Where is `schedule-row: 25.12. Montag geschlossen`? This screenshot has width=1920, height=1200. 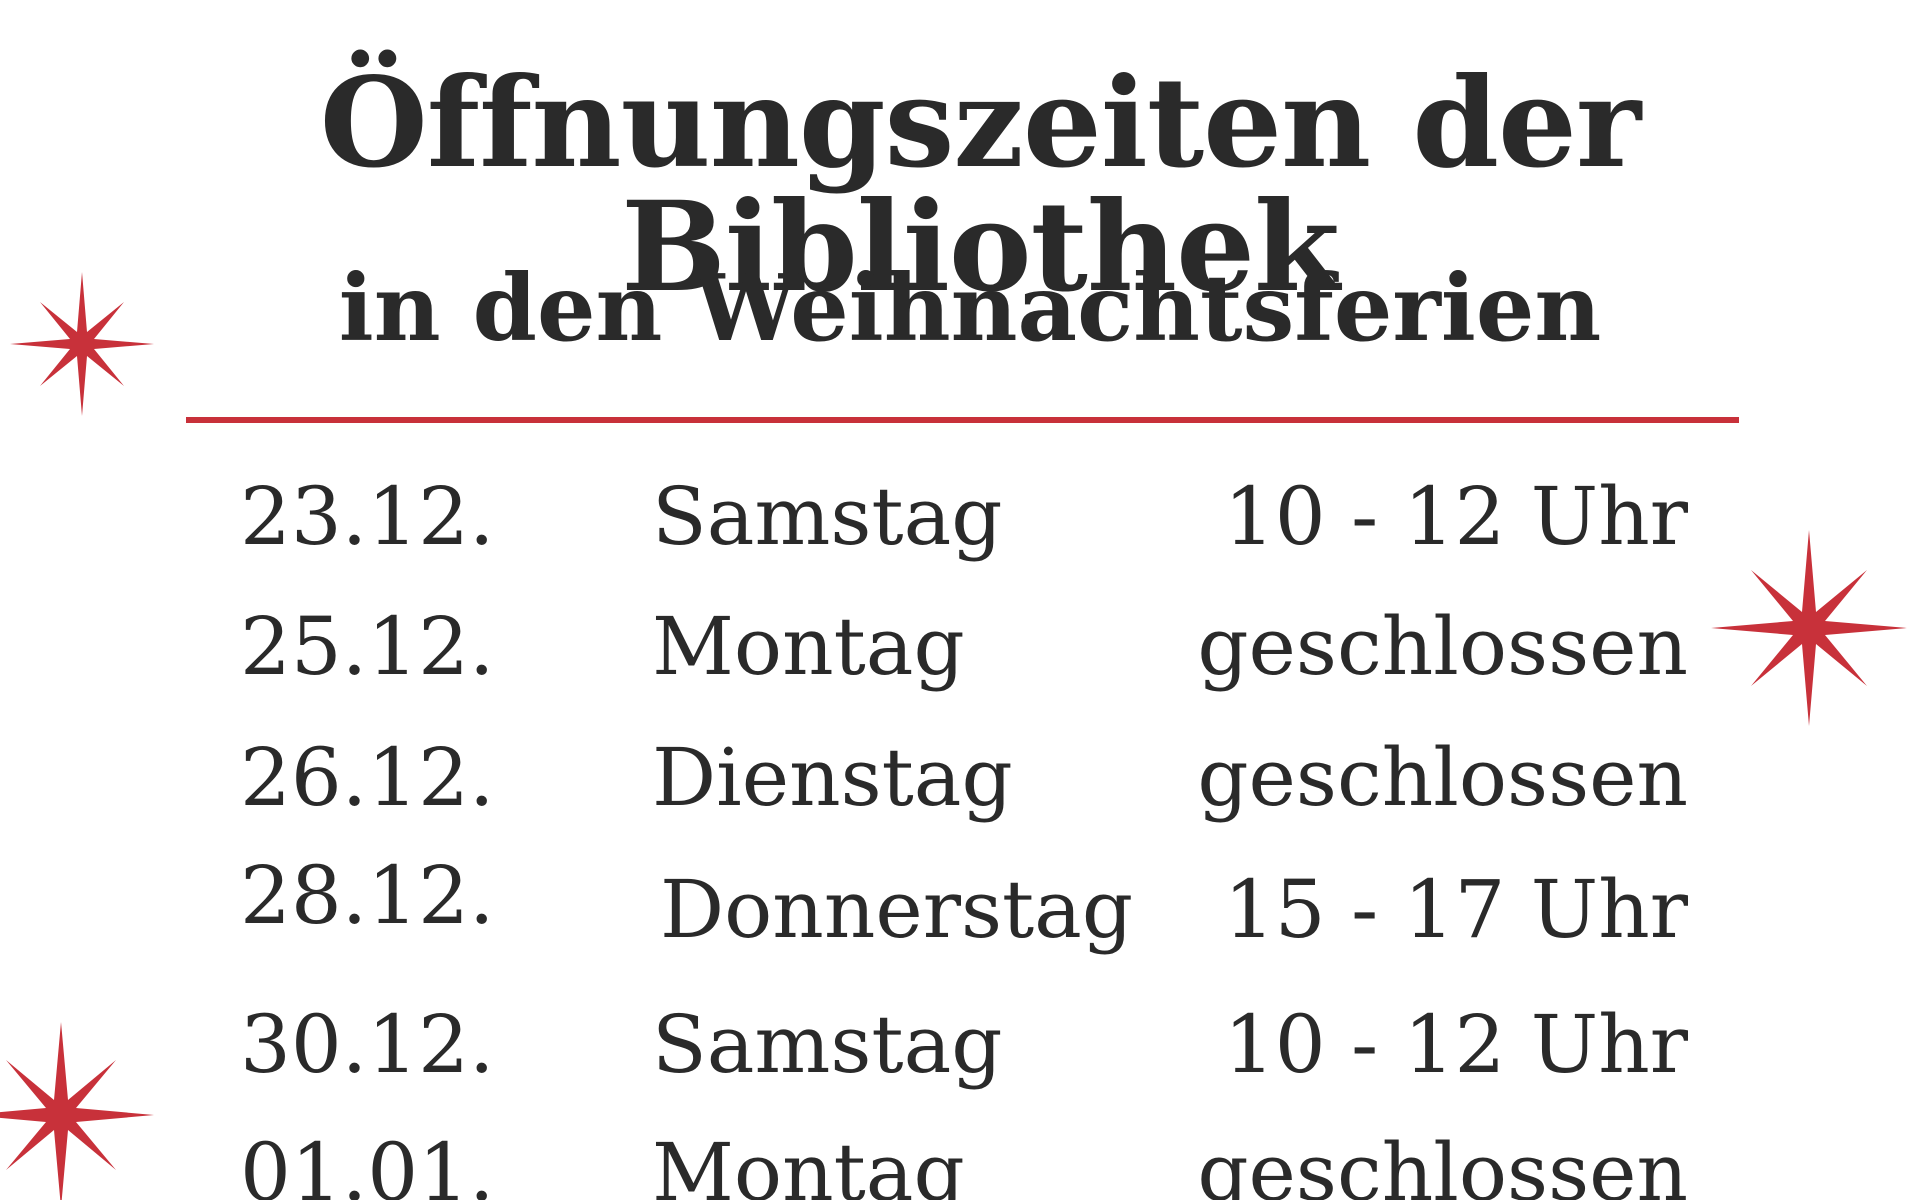 schedule-row: 25.12. Montag geschlossen is located at coordinates (960, 647).